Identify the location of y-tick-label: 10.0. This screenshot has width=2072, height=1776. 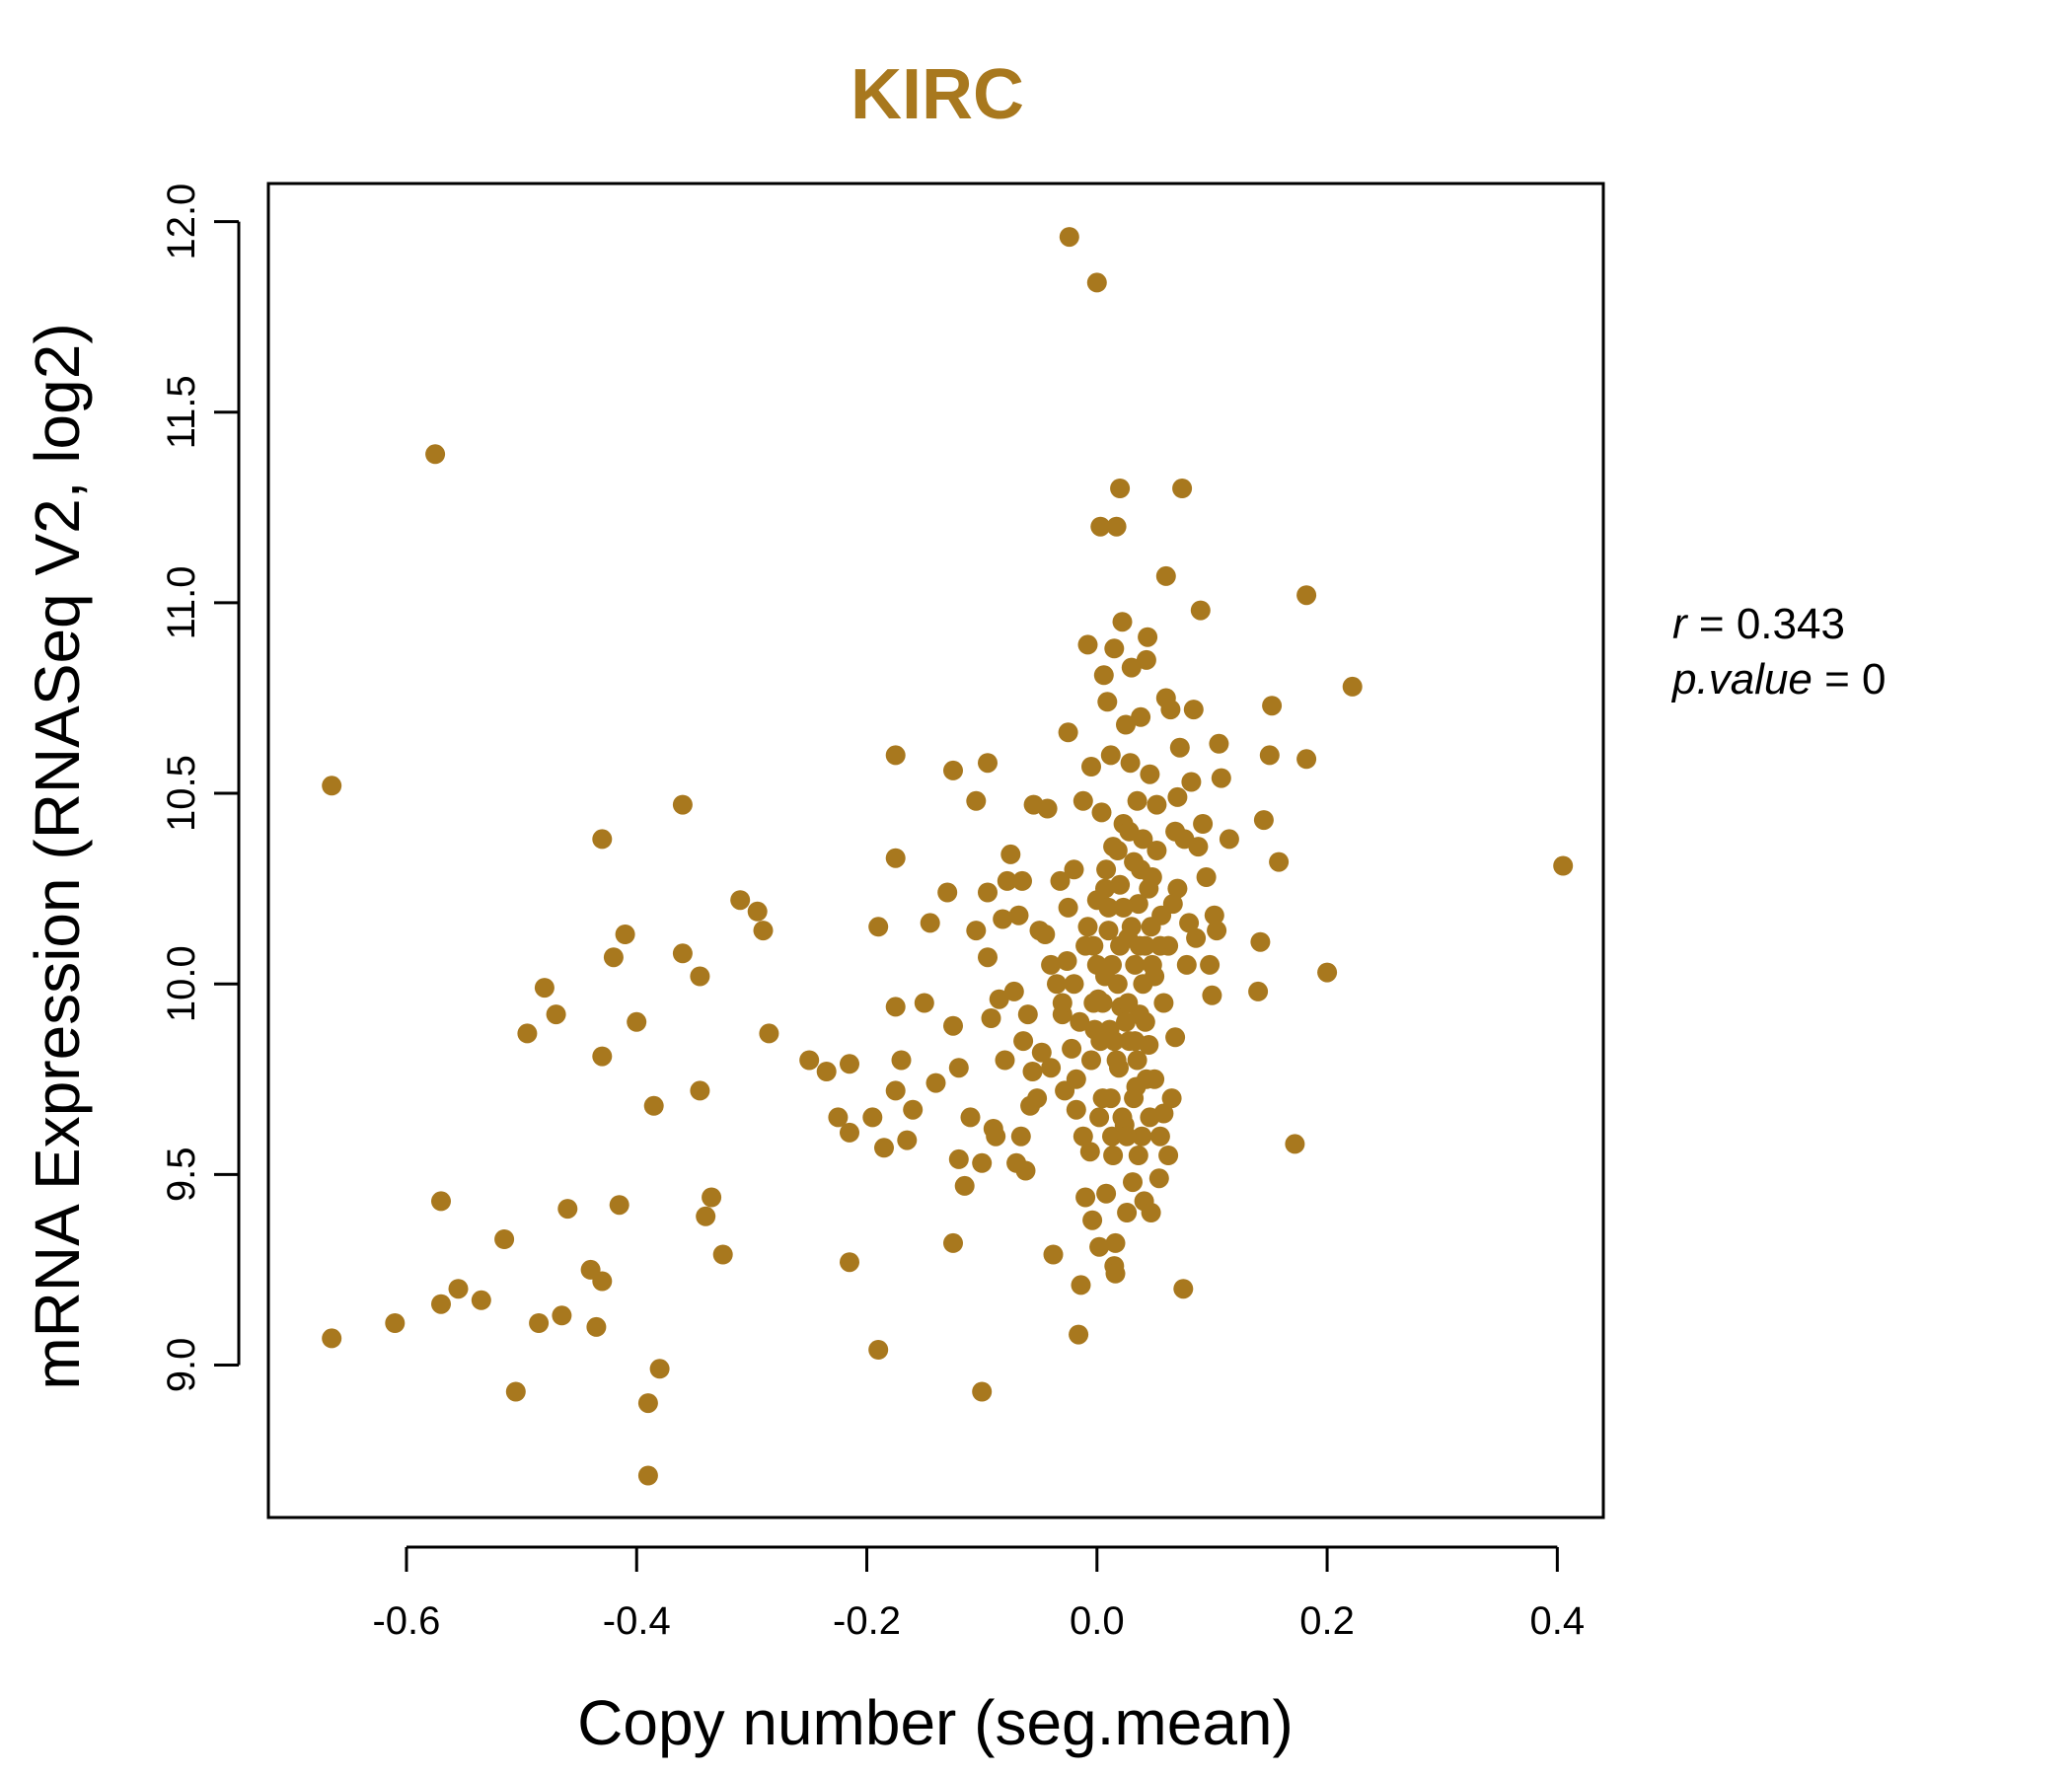
(181, 984).